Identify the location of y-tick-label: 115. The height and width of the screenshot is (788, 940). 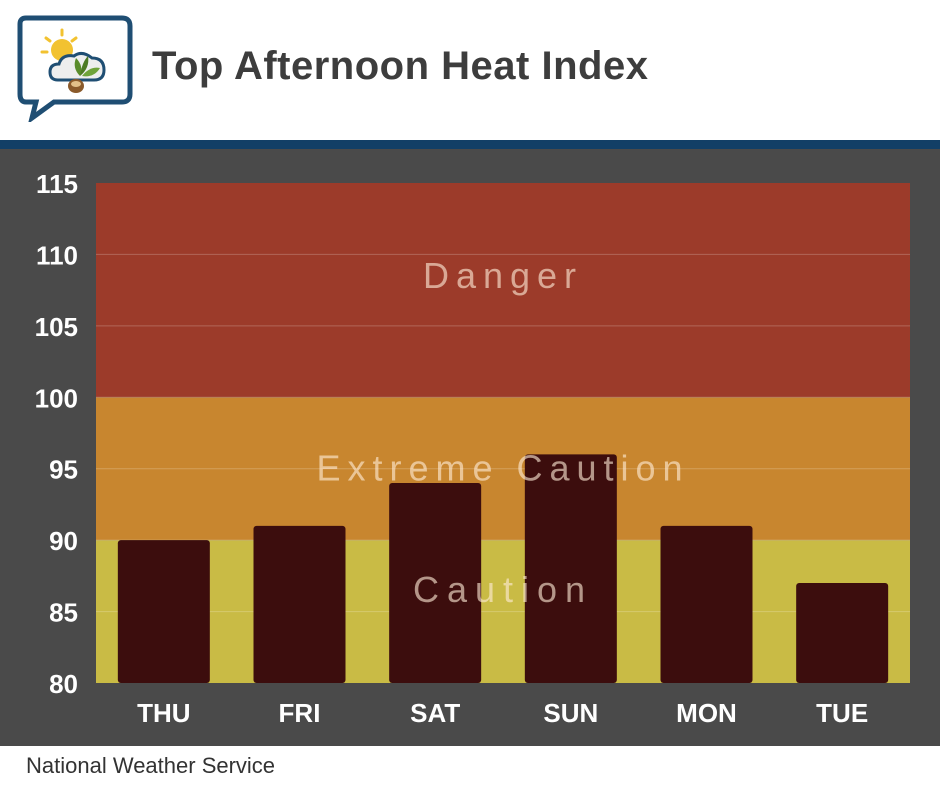
(57, 184).